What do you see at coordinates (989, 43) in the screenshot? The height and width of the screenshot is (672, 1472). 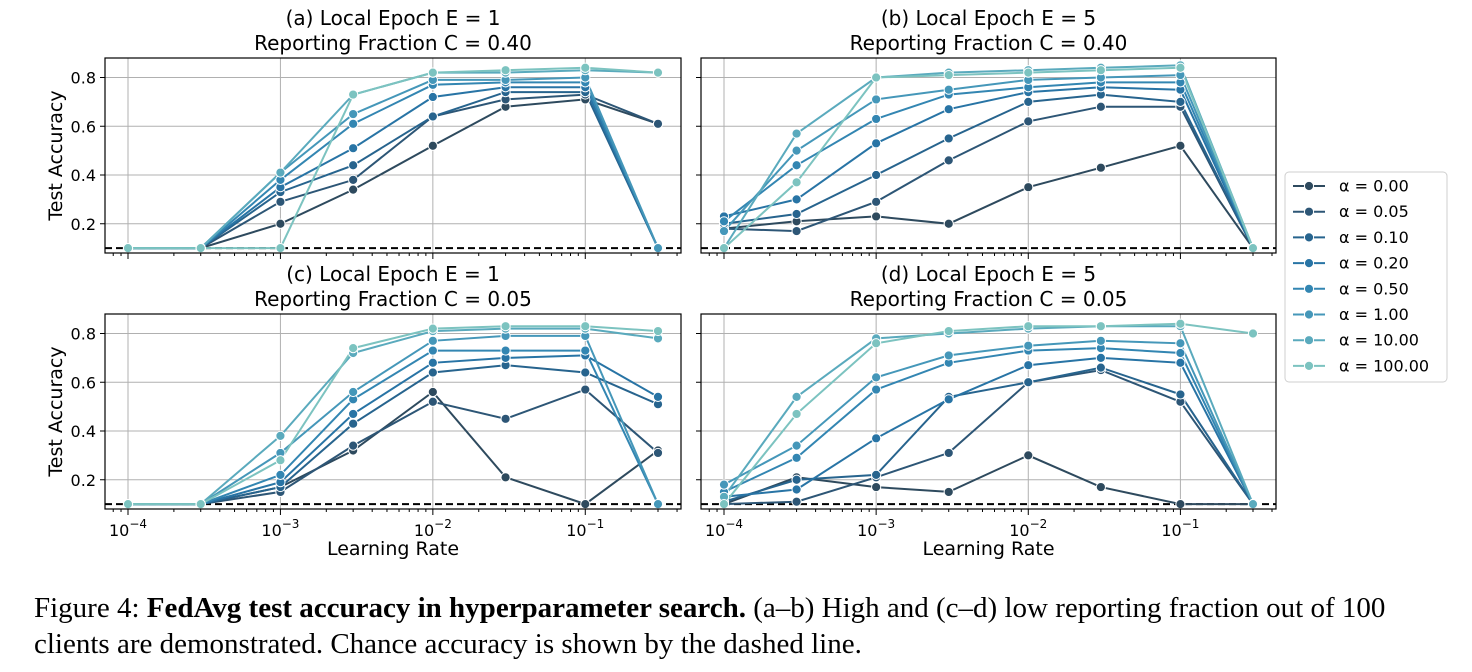 I see `panel-title: Reporting Fraction C = 0.40` at bounding box center [989, 43].